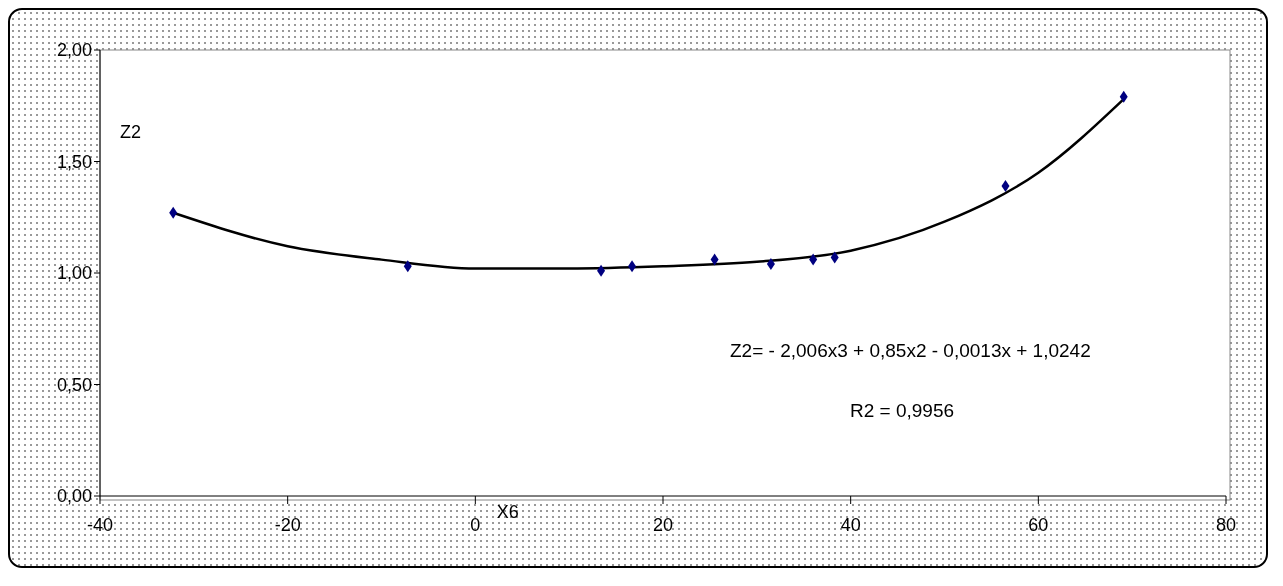  I want to click on x-tick-label: 60, so click(1038, 524).